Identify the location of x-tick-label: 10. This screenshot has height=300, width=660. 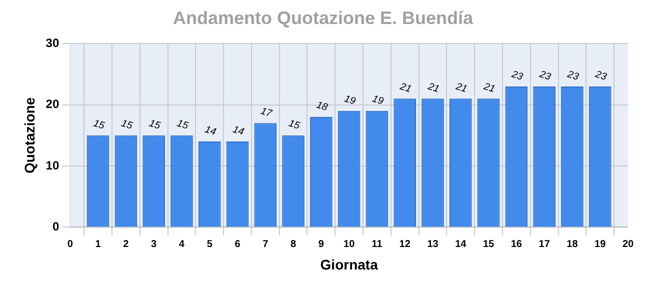
(350, 244).